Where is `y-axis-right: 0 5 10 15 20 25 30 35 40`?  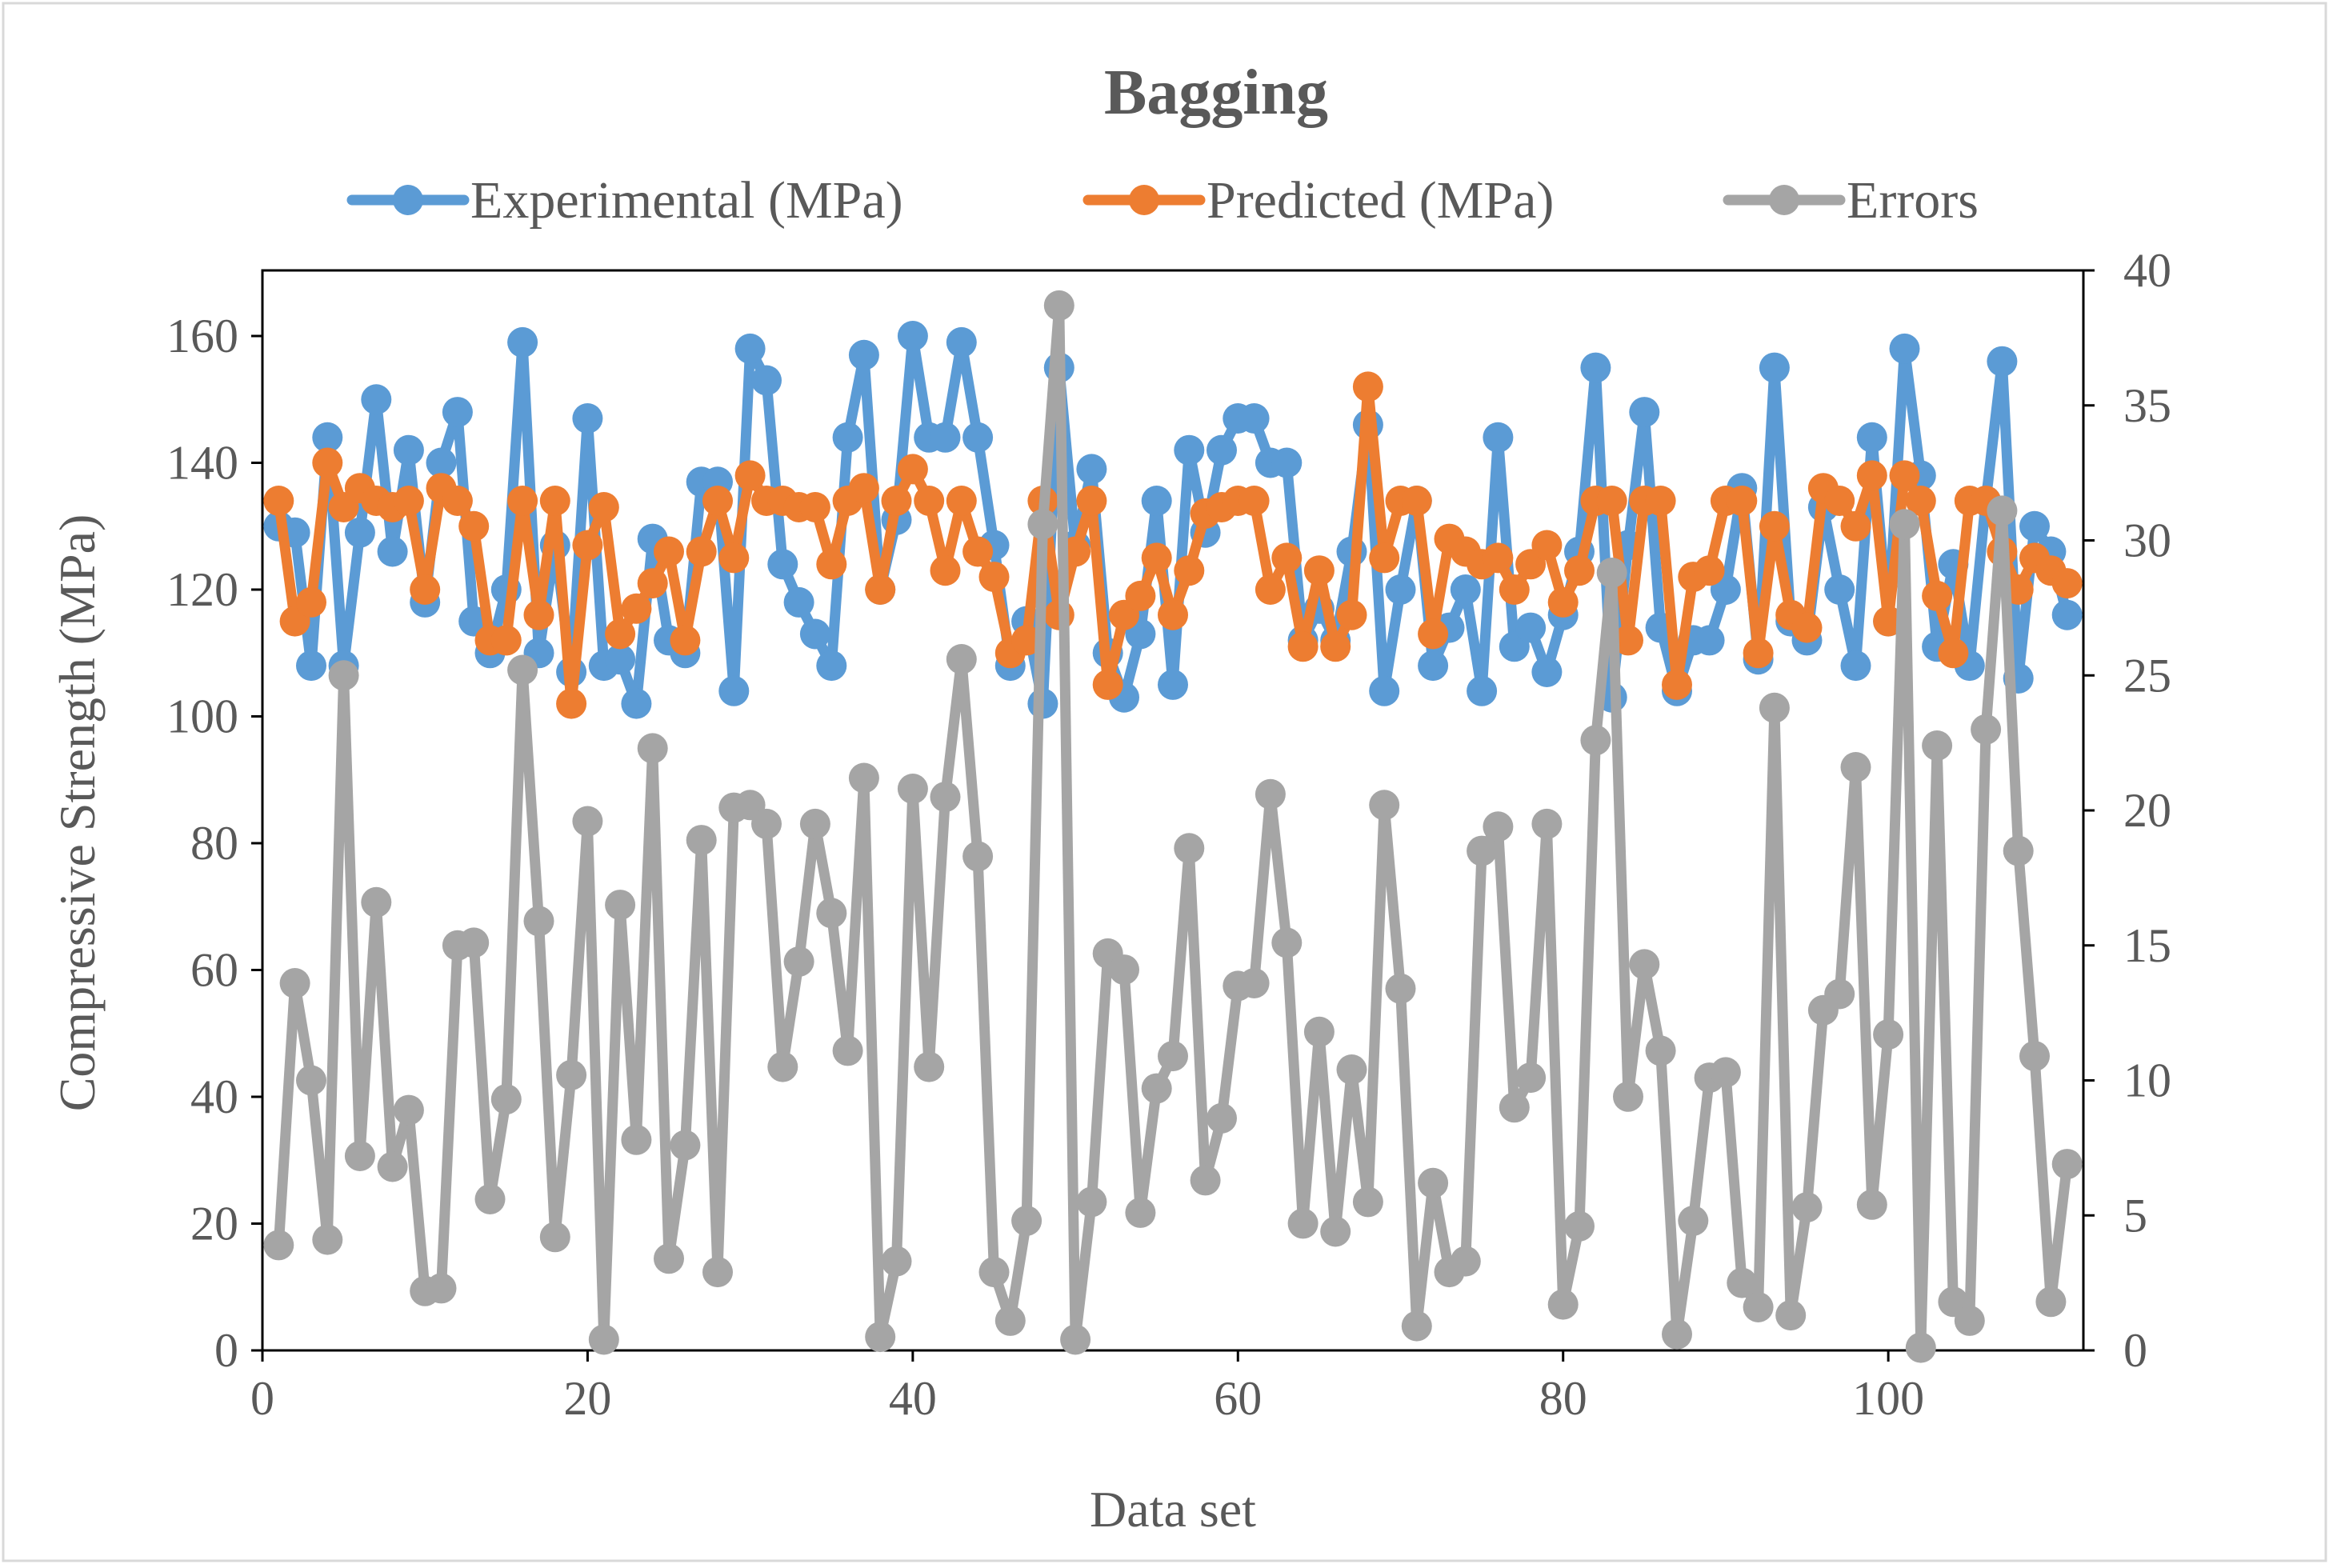
y-axis-right: 0 5 10 15 20 25 30 35 40 is located at coordinates (2127, 810).